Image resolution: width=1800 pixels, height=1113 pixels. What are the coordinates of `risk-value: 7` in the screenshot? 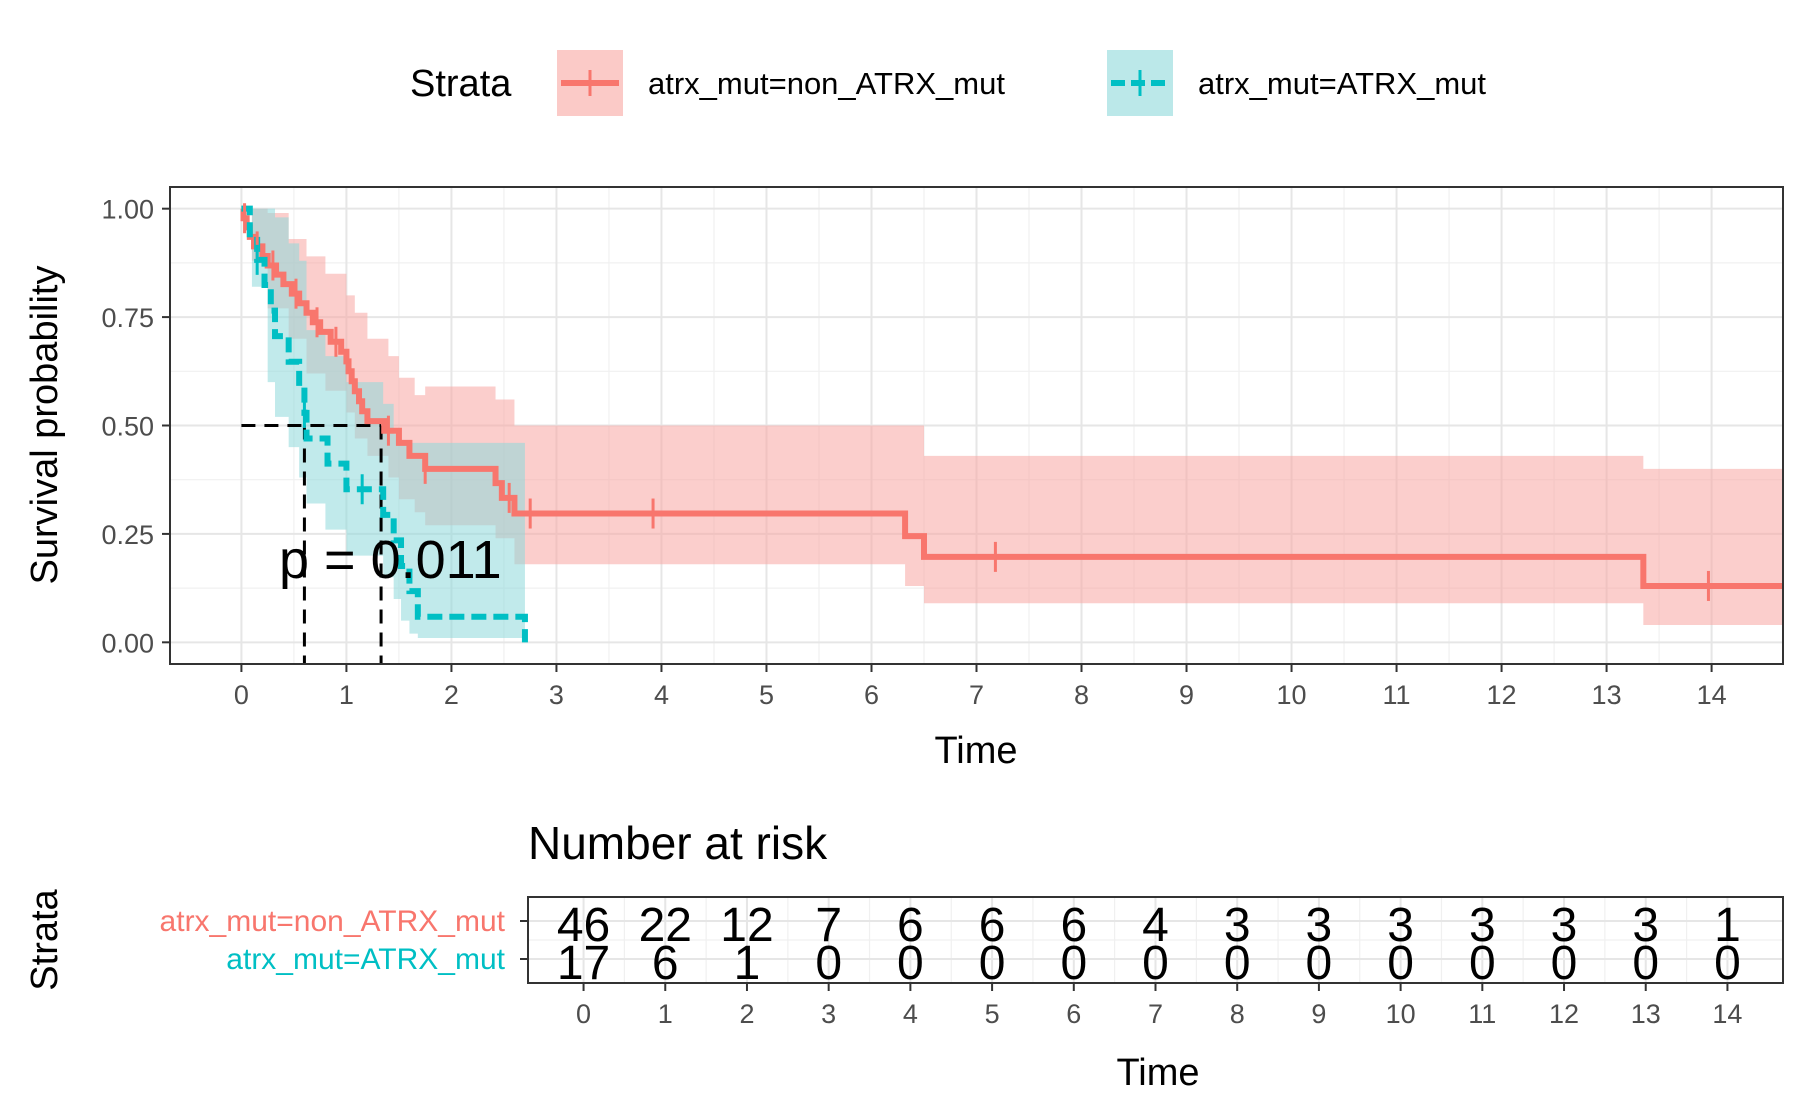 It's located at (828, 925).